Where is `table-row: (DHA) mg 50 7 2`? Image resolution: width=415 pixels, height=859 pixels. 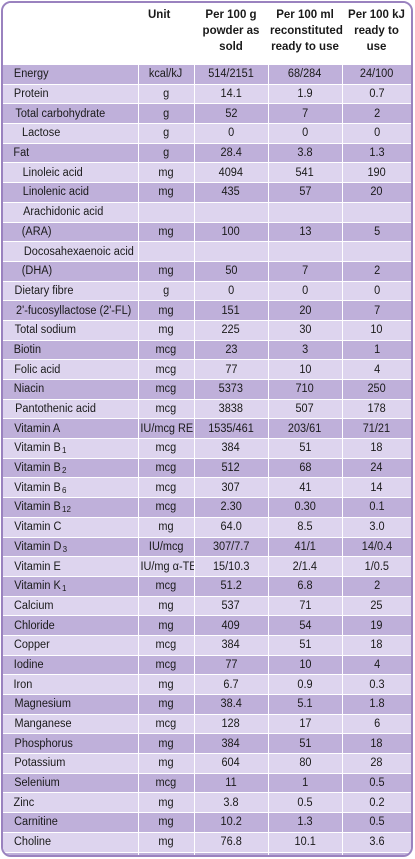
table-row: (DHA) mg 50 7 2 is located at coordinates (207, 271).